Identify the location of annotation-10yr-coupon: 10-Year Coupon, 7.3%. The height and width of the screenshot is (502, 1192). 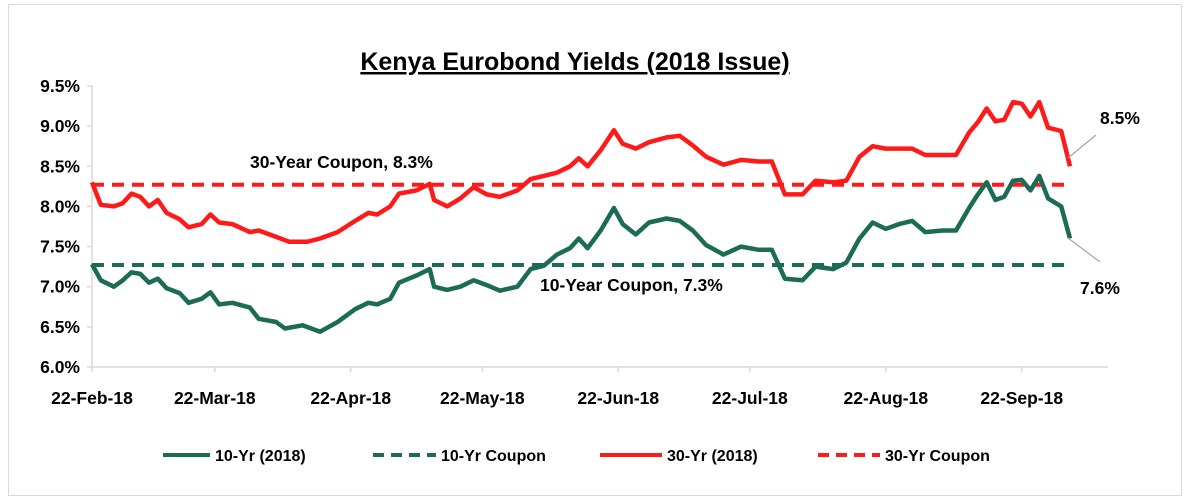
(631, 285).